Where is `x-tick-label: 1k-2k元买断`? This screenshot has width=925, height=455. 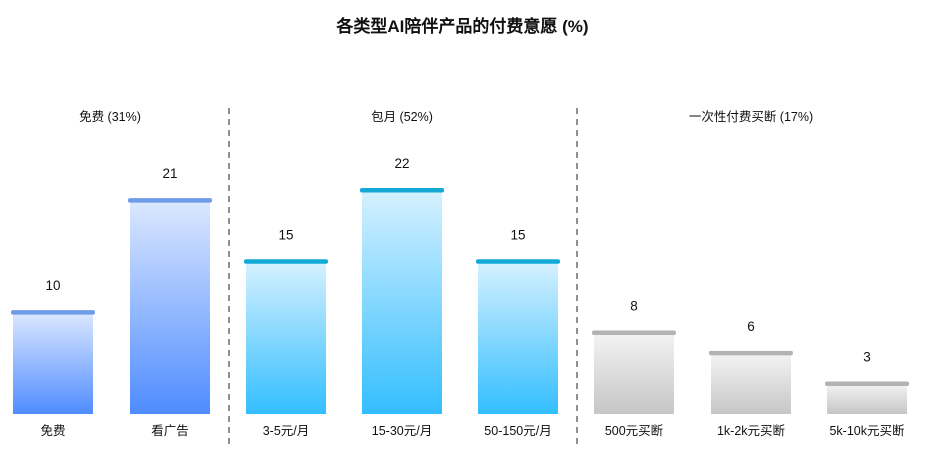
x-tick-label: 1k-2k元买断 is located at coordinates (751, 430).